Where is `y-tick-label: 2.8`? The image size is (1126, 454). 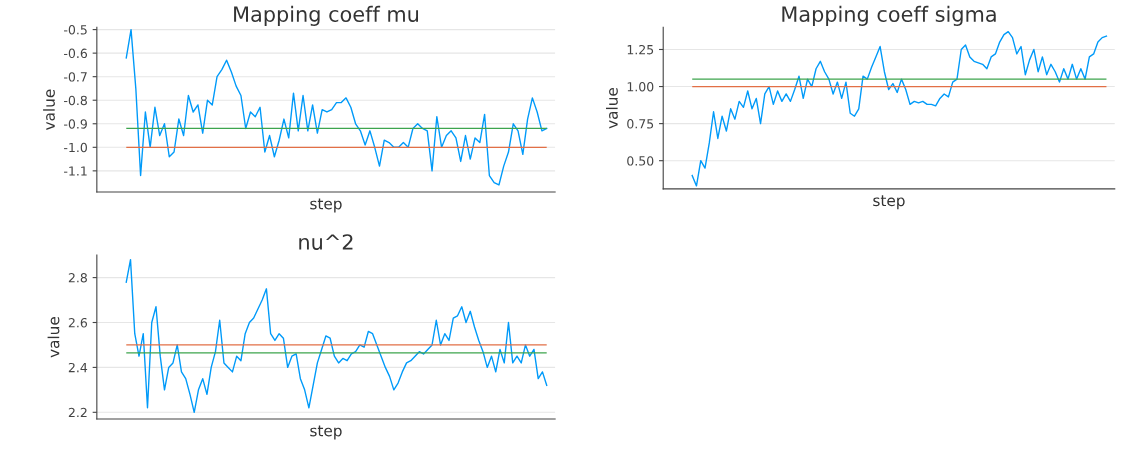 y-tick-label: 2.8 is located at coordinates (77, 278).